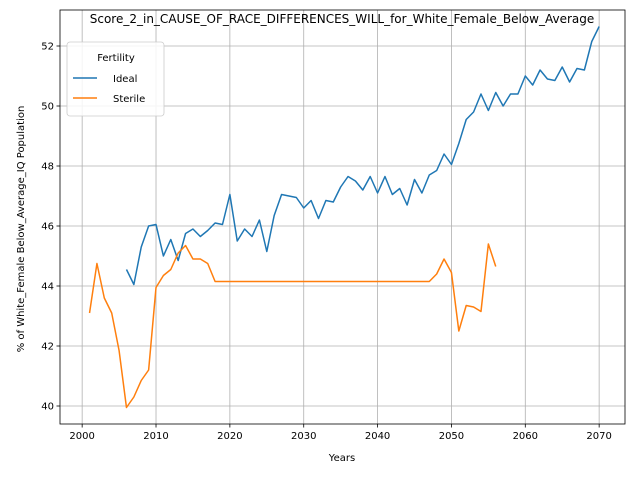  Describe the element at coordinates (81, 436) in the screenshot. I see `x-tick-label: 2000` at that location.